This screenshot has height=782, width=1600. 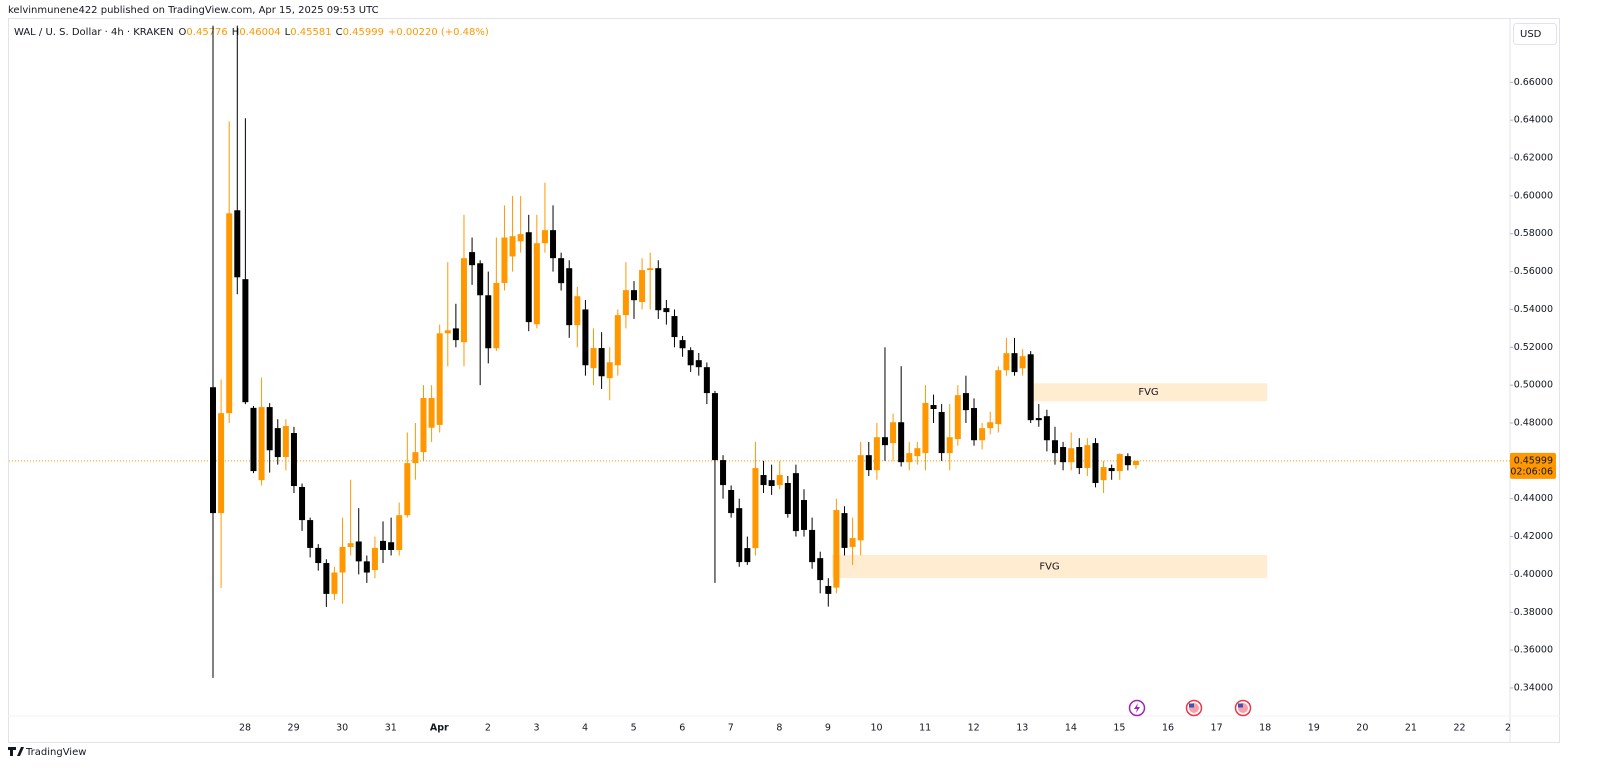 I want to click on event-icon-glyph, so click(x=1137, y=708).